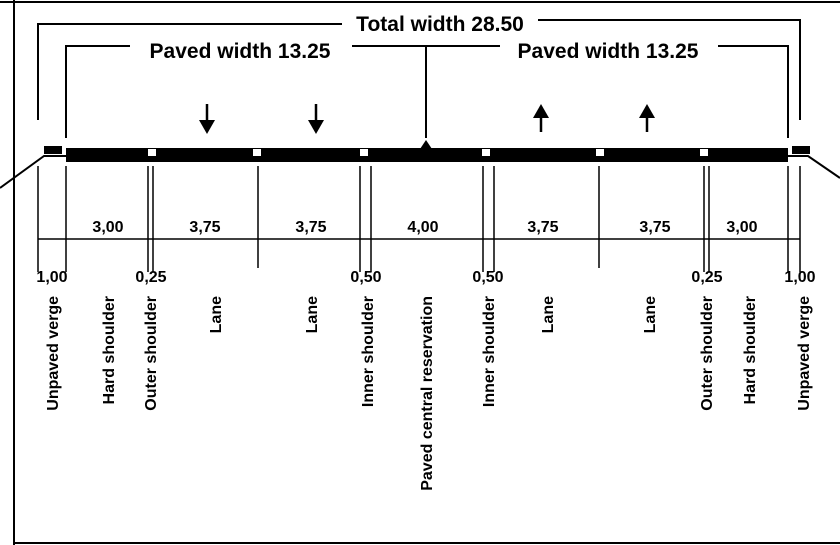 Image resolution: width=840 pixels, height=545 pixels. What do you see at coordinates (608, 51) in the screenshot?
I see `paved-width-right-label: Paved width 13.25` at bounding box center [608, 51].